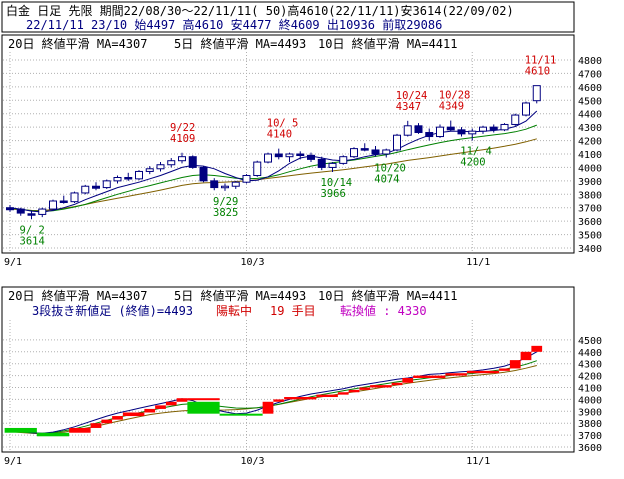 The height and width of the screenshot is (479, 624). What do you see at coordinates (408, 107) in the screenshot?
I see `annotation-price: 4347` at bounding box center [408, 107].